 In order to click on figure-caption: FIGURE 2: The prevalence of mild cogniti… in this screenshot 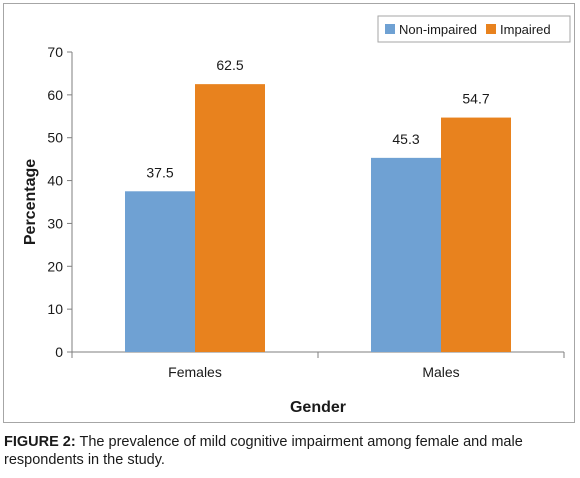, I will do `click(290, 451)`.